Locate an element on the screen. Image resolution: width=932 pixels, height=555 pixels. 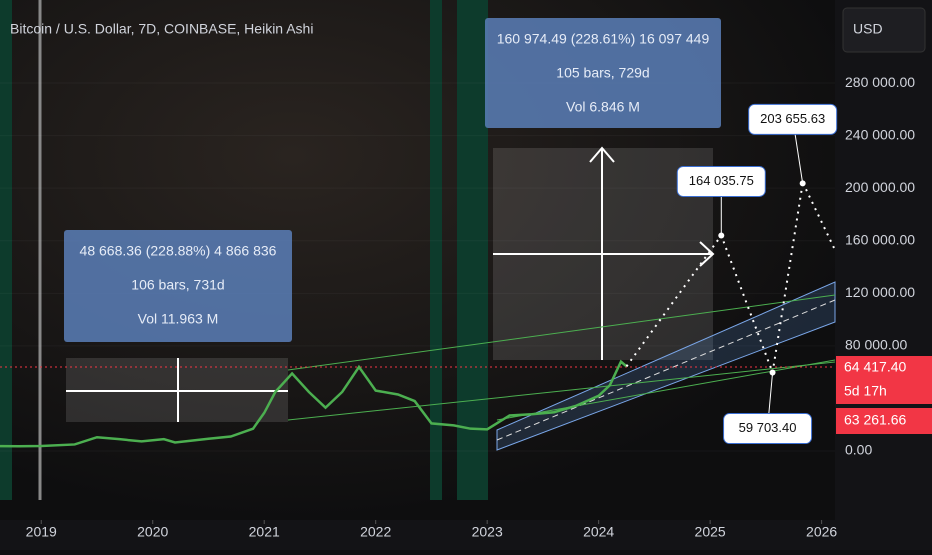
price-line is located at coordinates (314, 403).